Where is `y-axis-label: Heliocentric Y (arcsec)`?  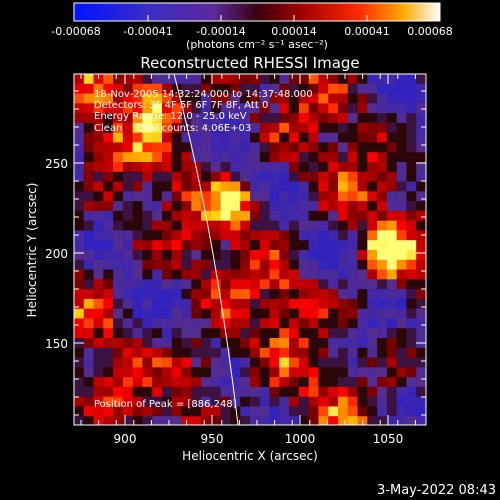 y-axis-label: Heliocentric Y (arcsec) is located at coordinates (32, 250).